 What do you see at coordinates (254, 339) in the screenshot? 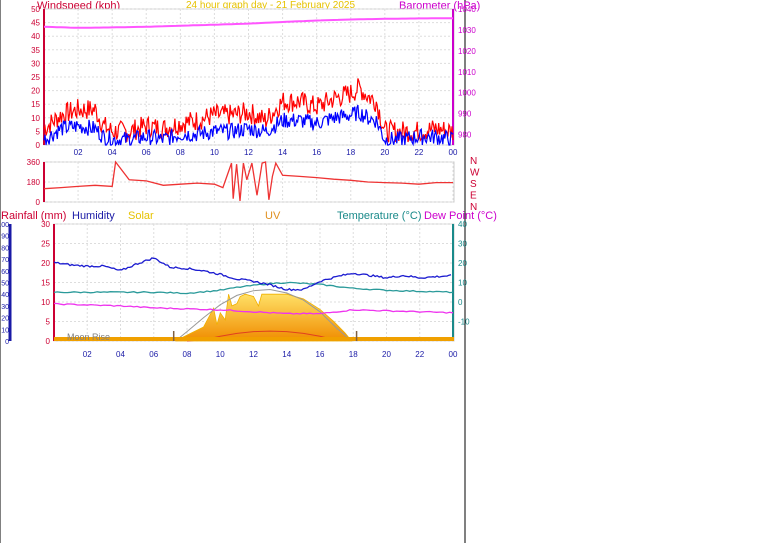
I see `rainfall-bar` at bounding box center [254, 339].